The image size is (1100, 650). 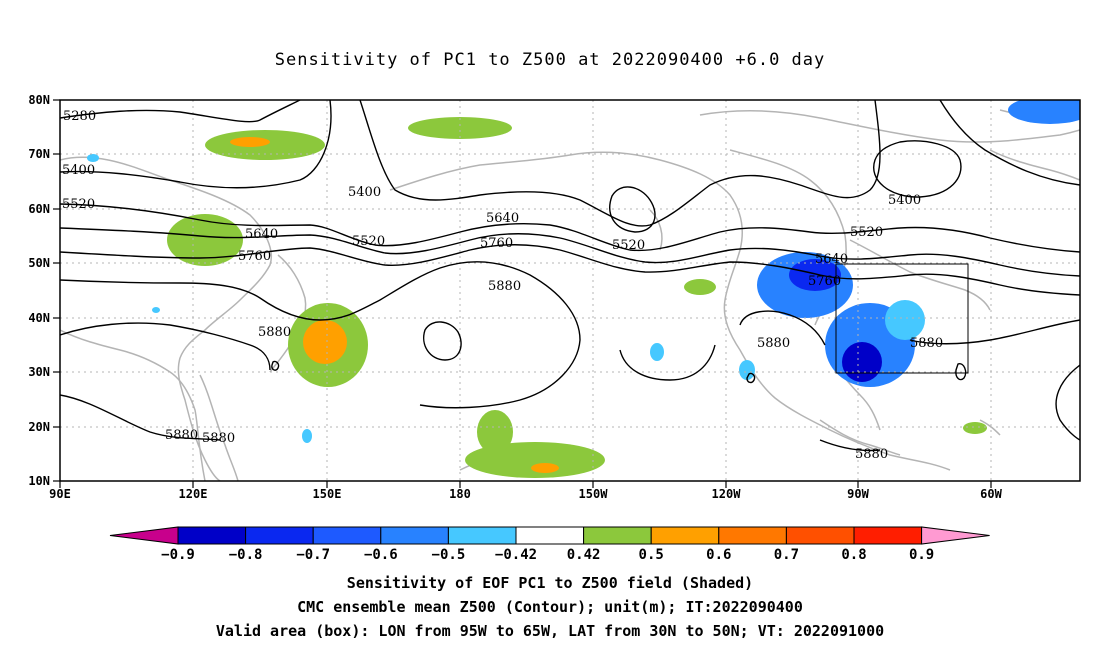 I want to click on shade-green-canada, so click(x=700, y=287).